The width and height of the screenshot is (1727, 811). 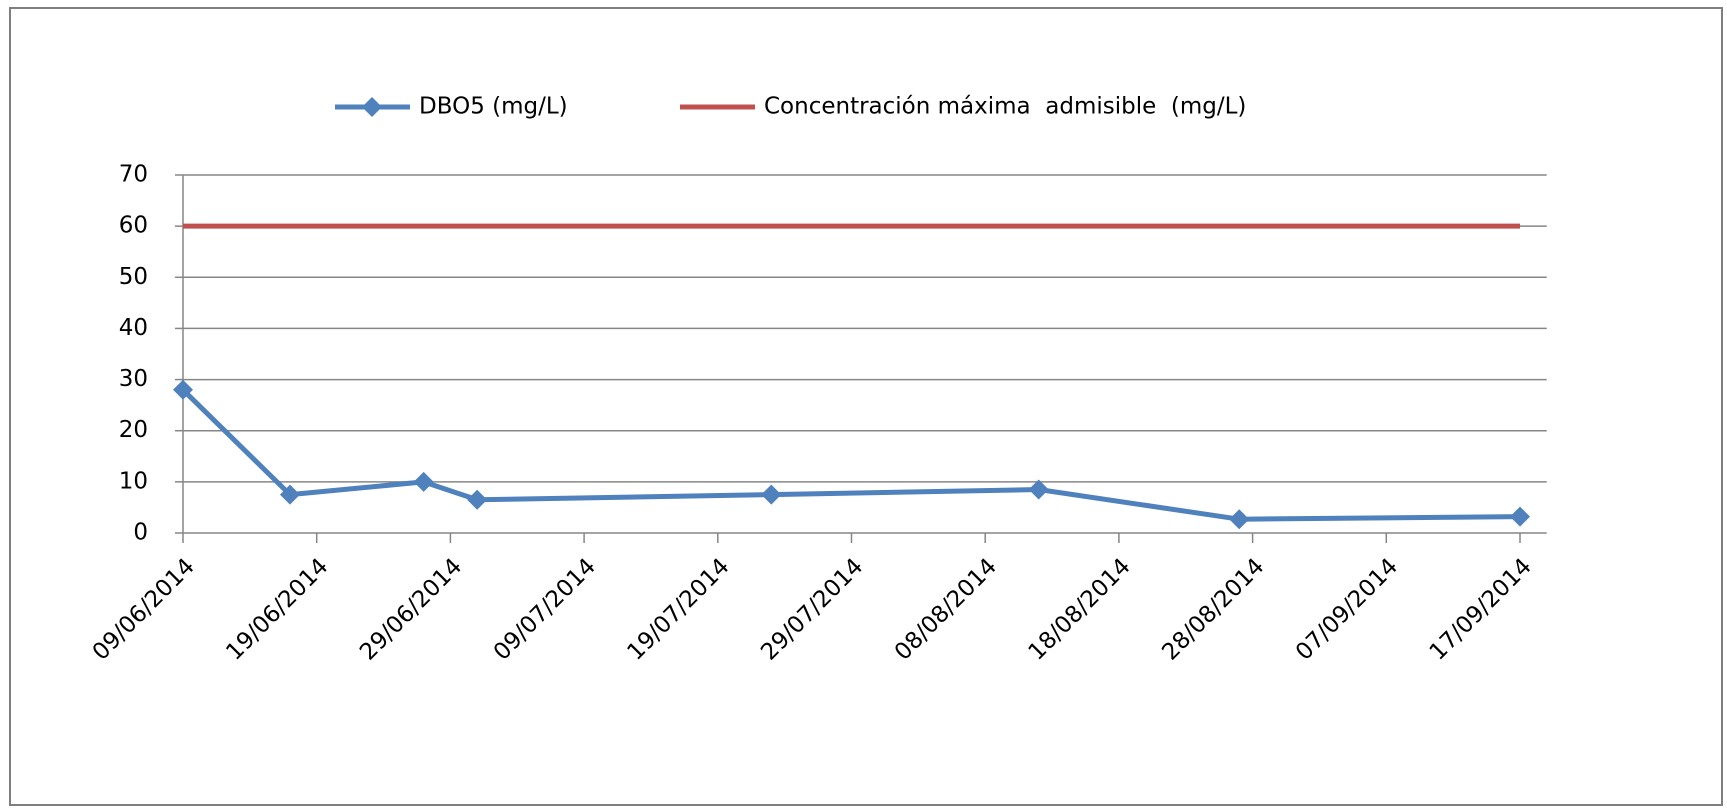 I want to click on legend-label: Concentración máxima admisible (mg/L), so click(x=1005, y=107).